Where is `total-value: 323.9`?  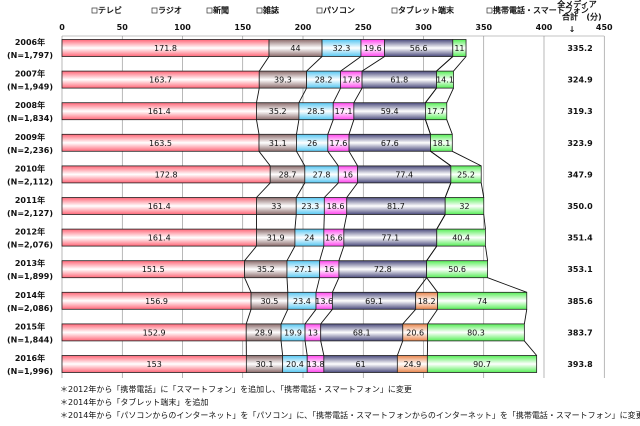 total-value: 323.9 is located at coordinates (580, 143).